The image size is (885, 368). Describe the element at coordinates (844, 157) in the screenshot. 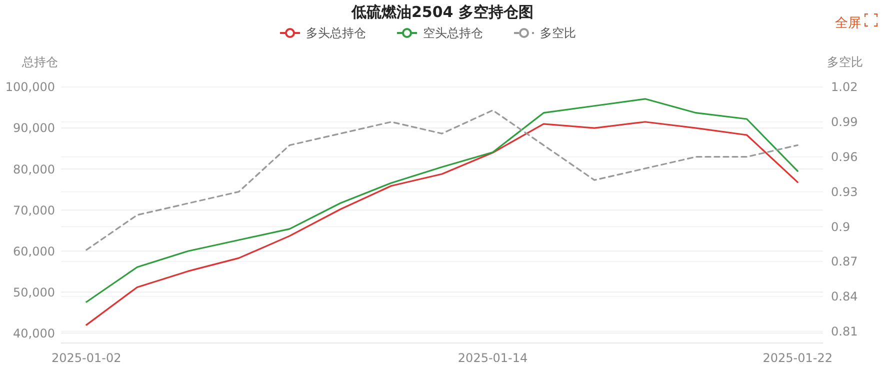

I see `y2-tick-label: 0.96` at that location.